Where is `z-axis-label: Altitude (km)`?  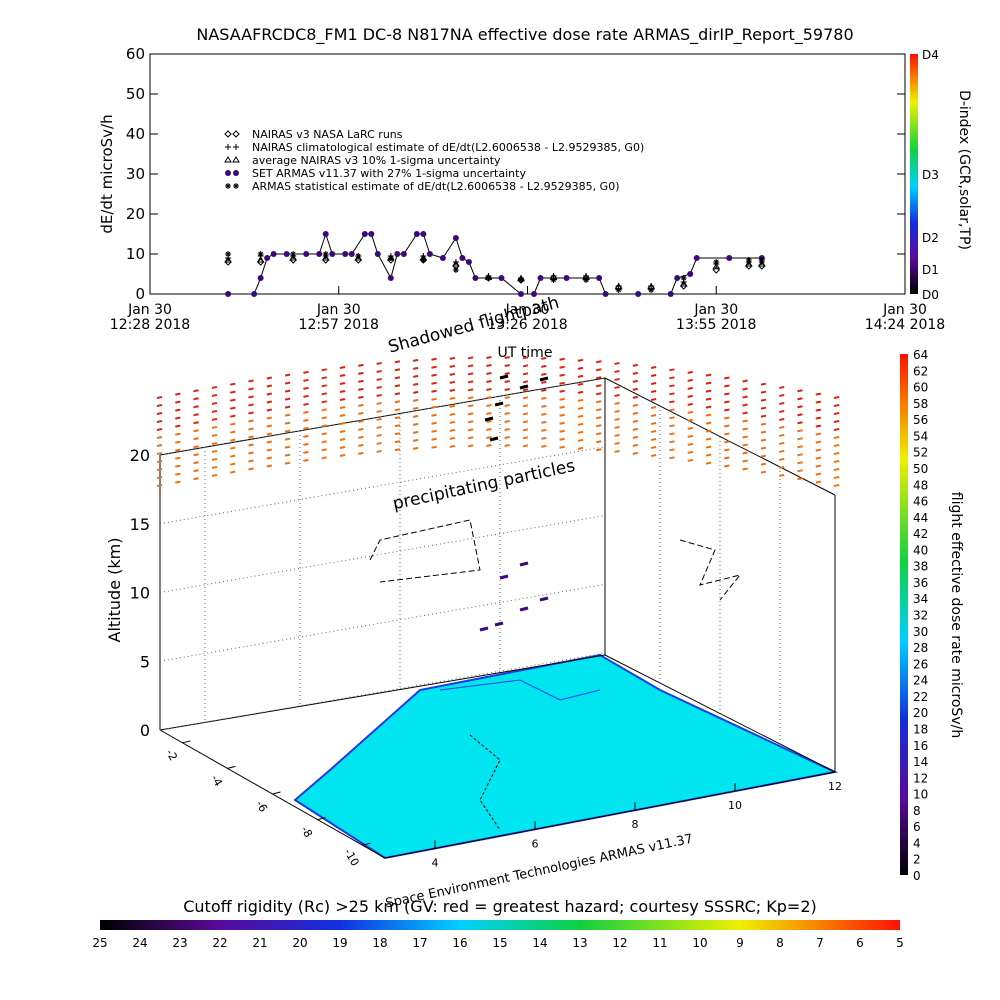
z-axis-label: Altitude (km) is located at coordinates (114, 590).